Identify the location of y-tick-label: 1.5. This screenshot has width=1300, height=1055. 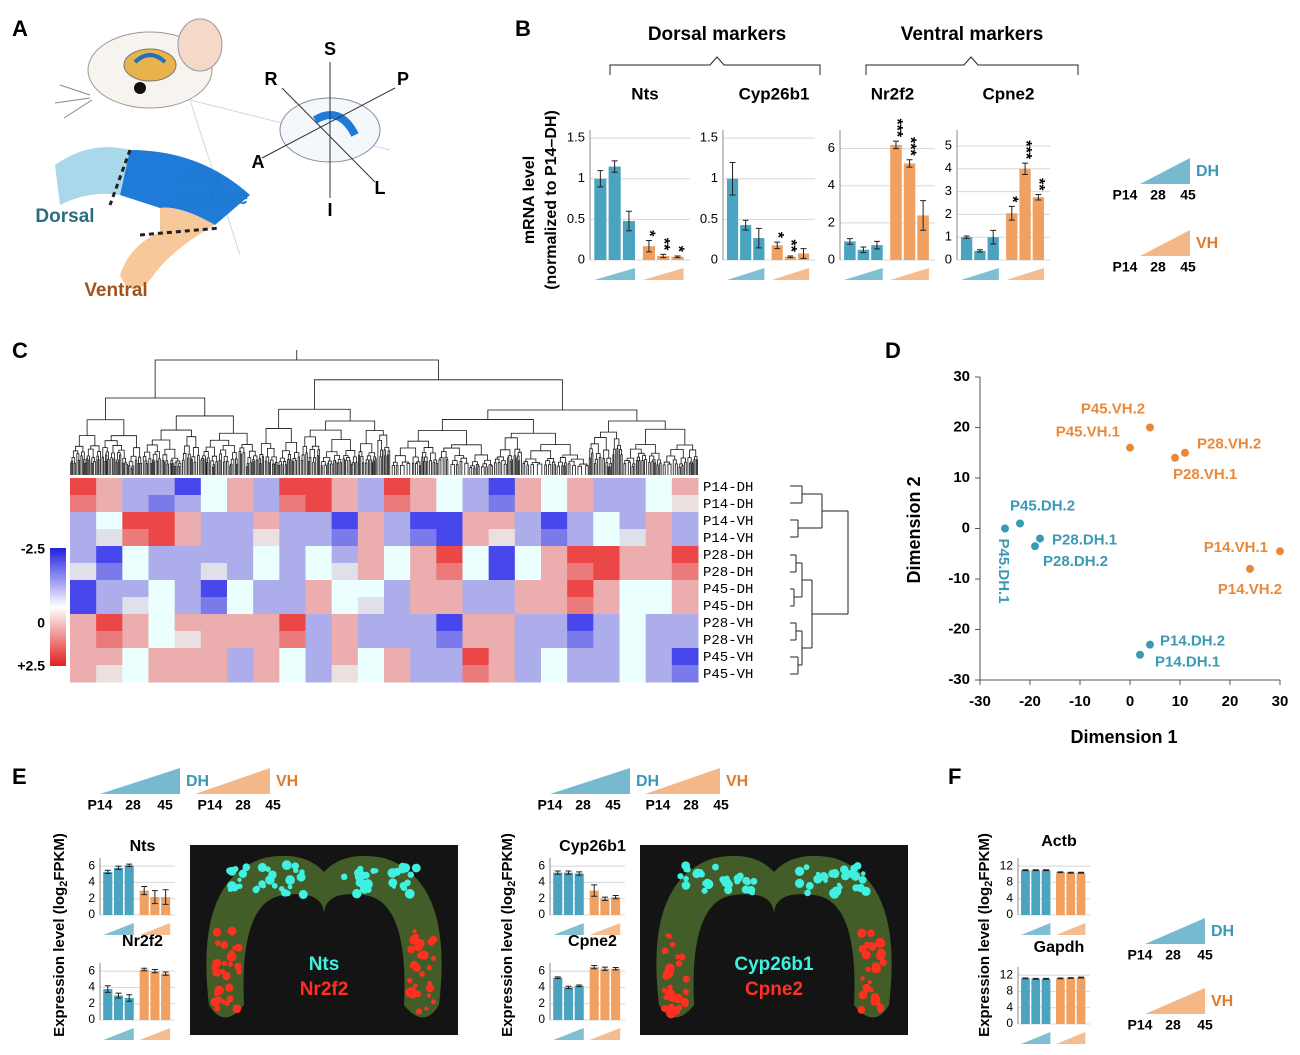
(576, 137).